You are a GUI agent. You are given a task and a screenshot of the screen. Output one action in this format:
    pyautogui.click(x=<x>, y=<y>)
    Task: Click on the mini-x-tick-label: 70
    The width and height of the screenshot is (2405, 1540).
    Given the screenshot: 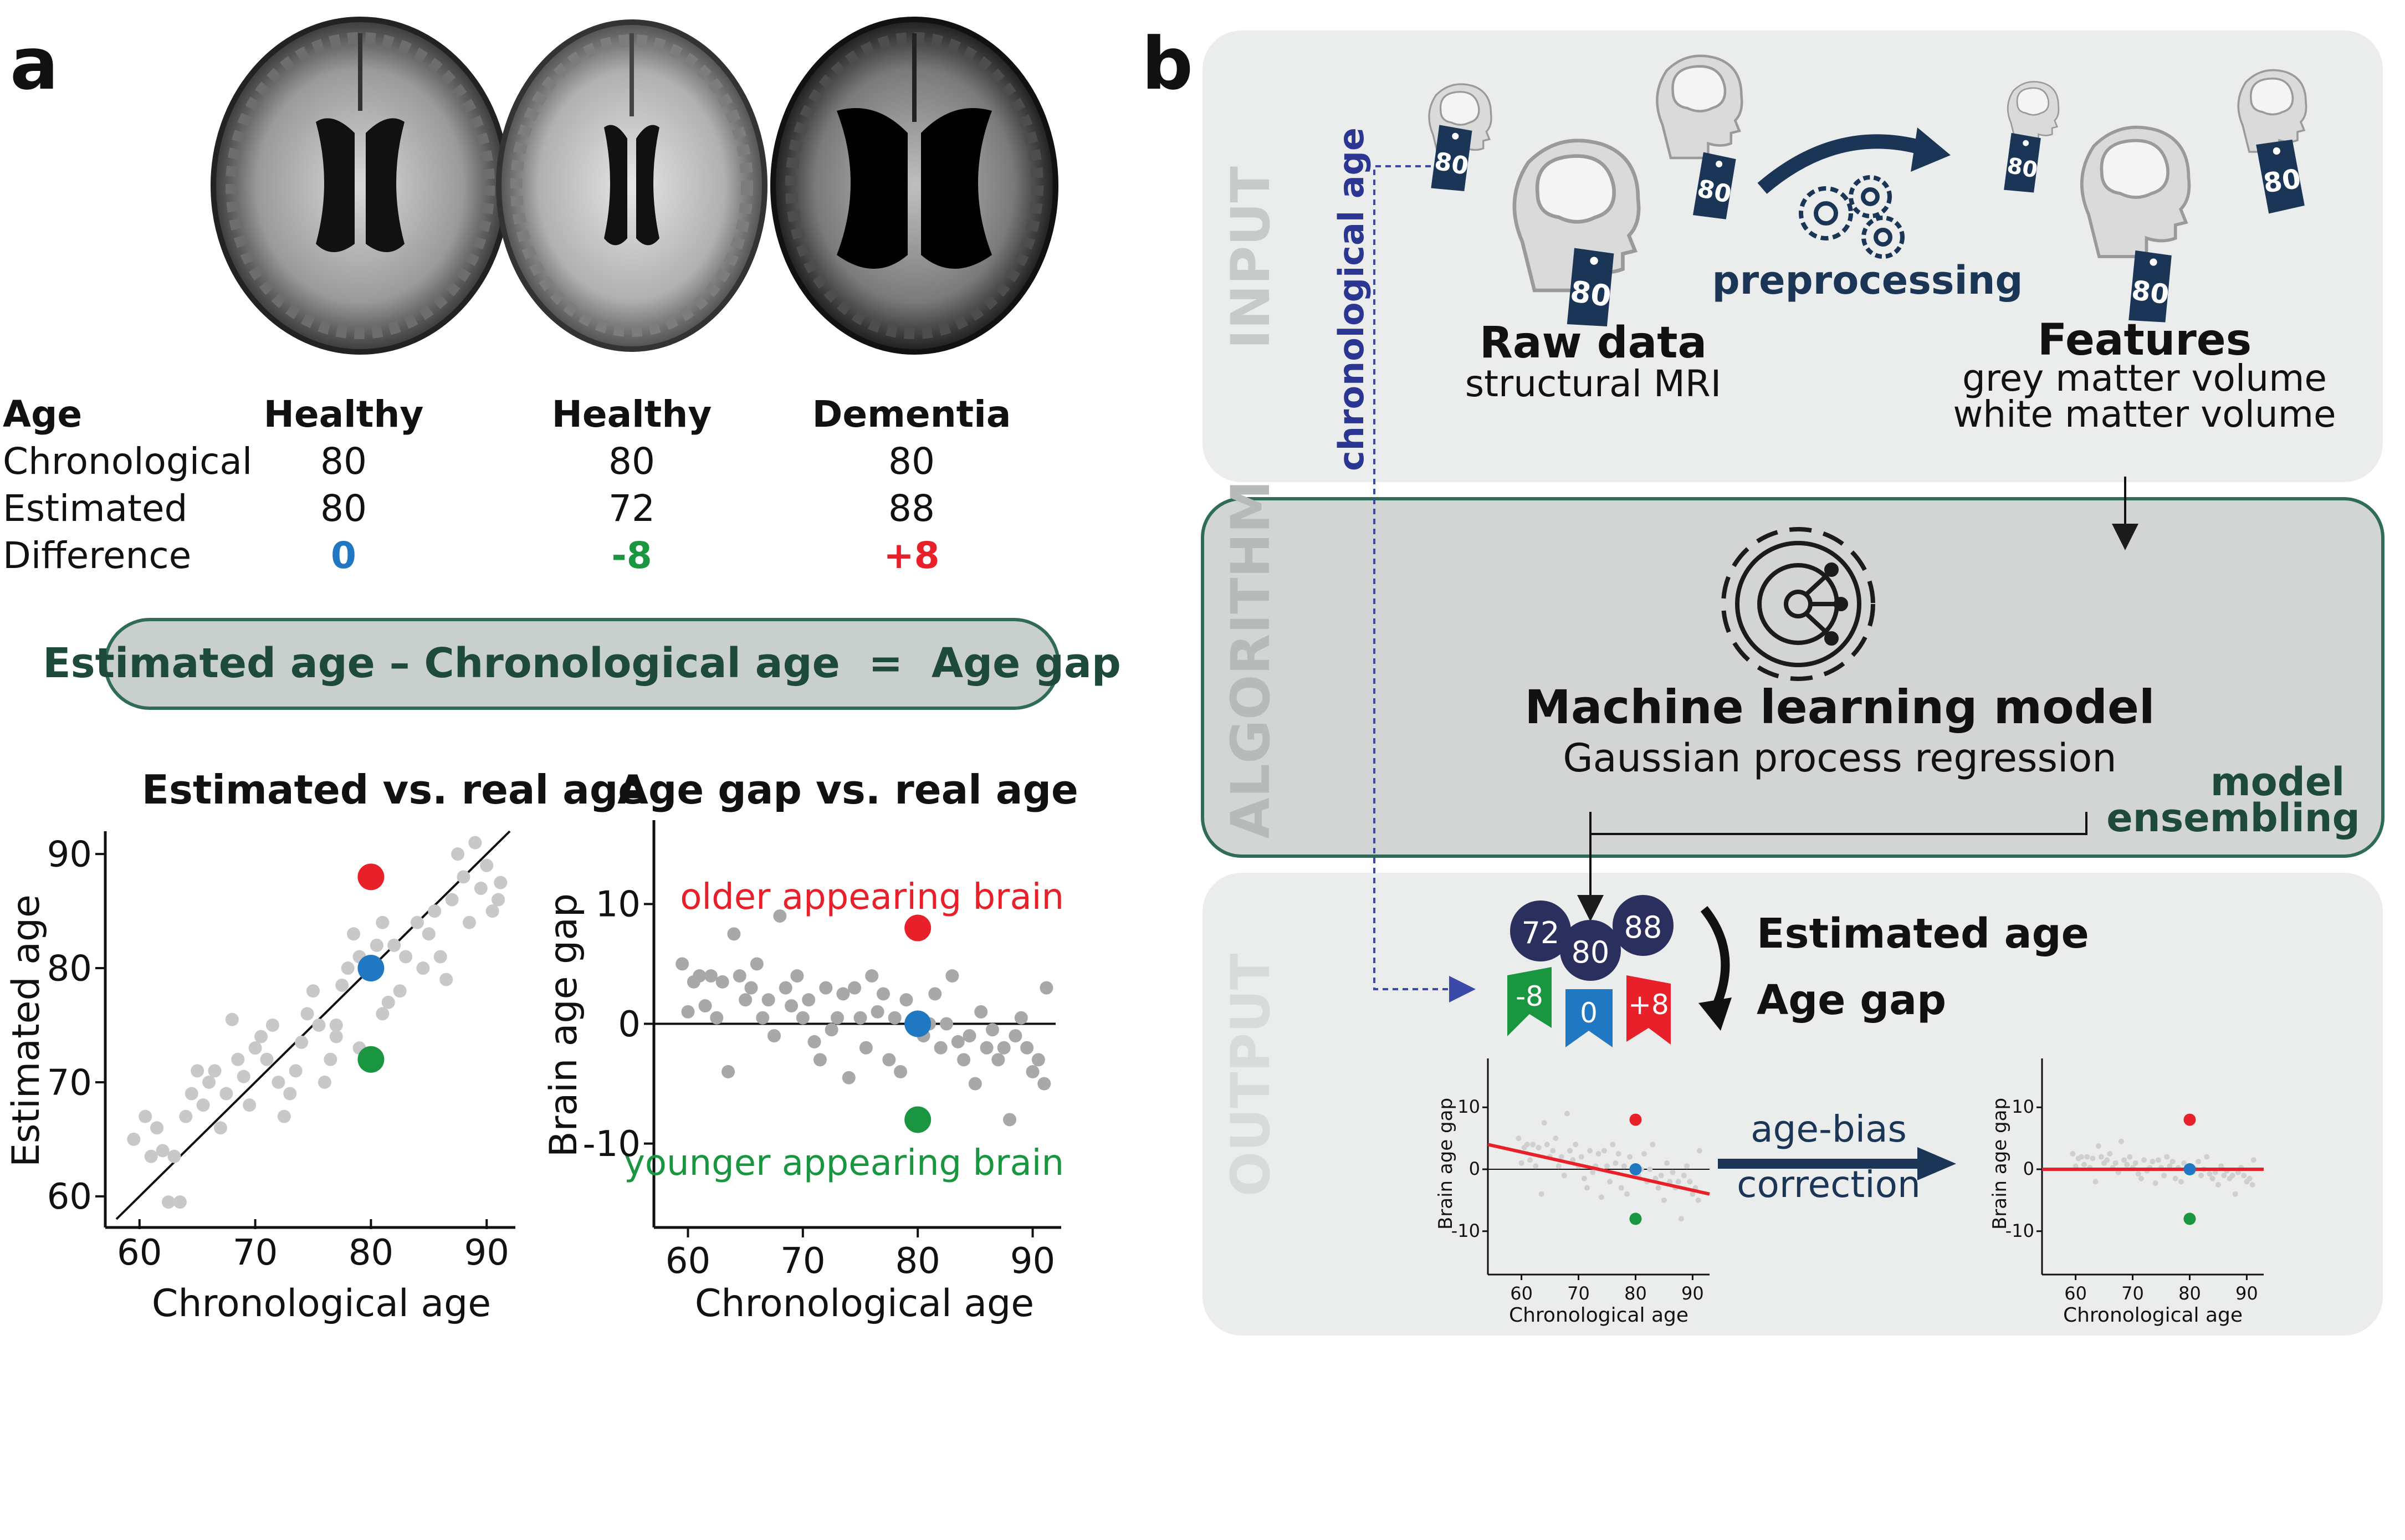 What is the action you would take?
    pyautogui.click(x=2133, y=1293)
    